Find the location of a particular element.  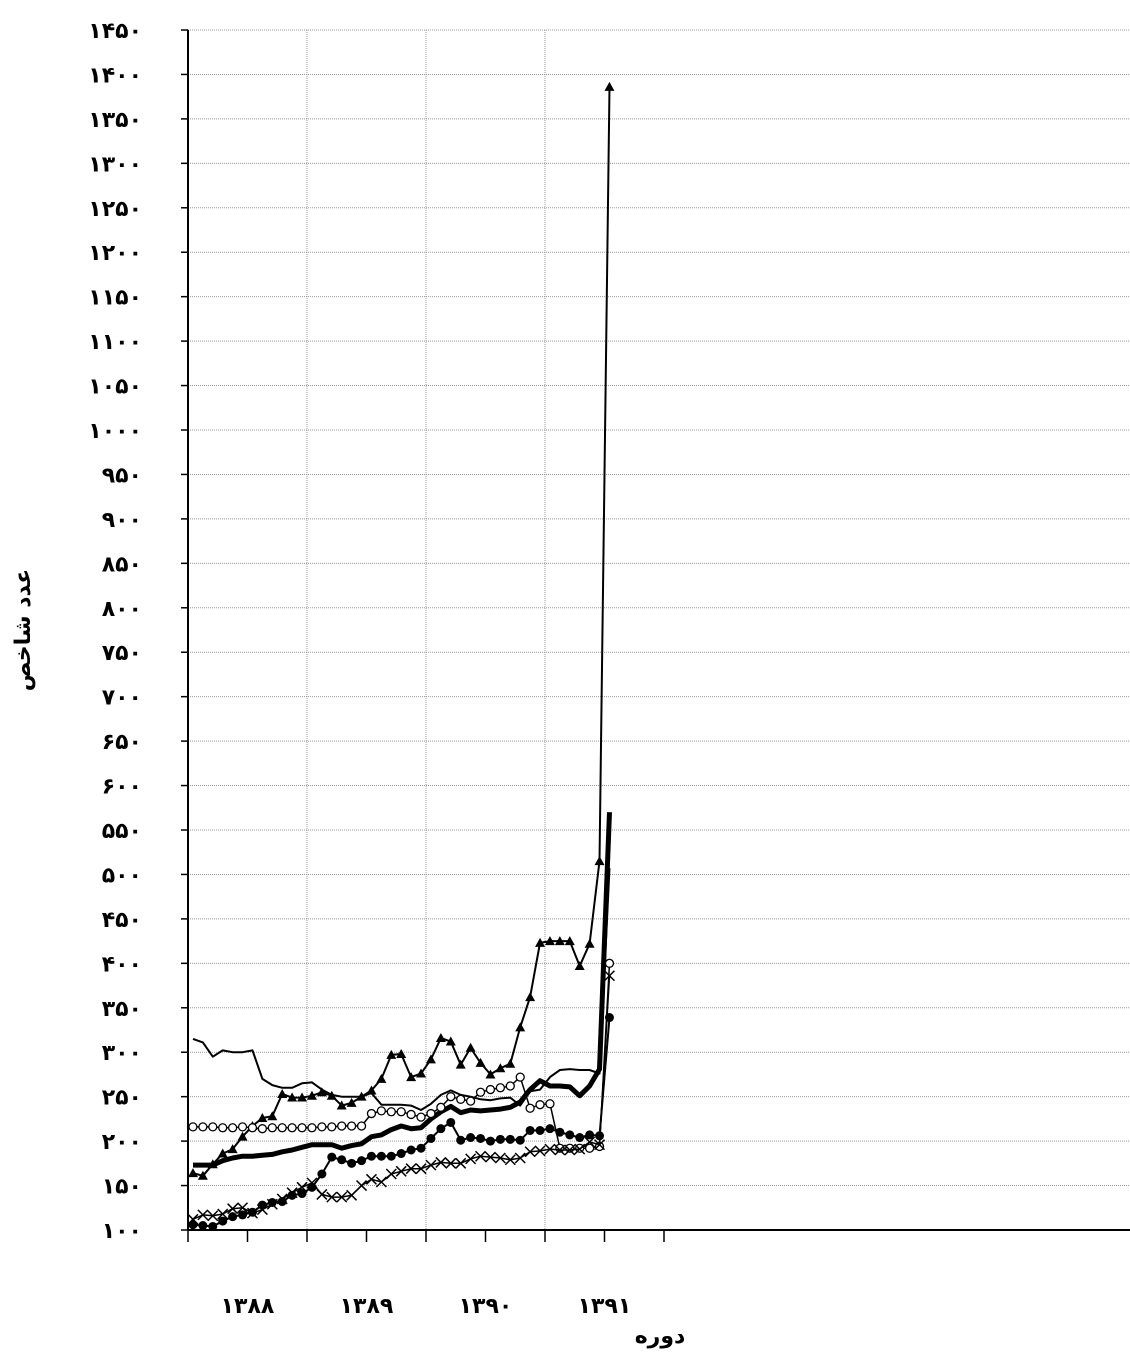

y-tick-label: ۷۵۰ is located at coordinates (122, 653).